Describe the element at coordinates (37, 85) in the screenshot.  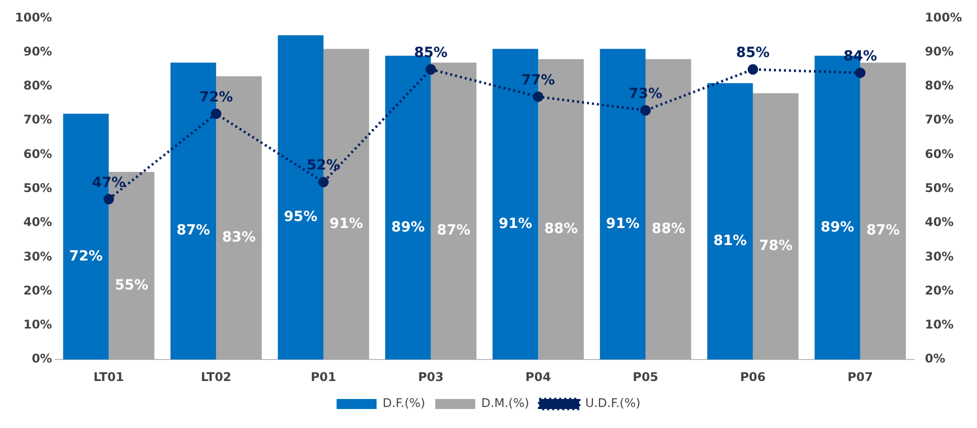
I see `y-tick-label: 80%` at that location.